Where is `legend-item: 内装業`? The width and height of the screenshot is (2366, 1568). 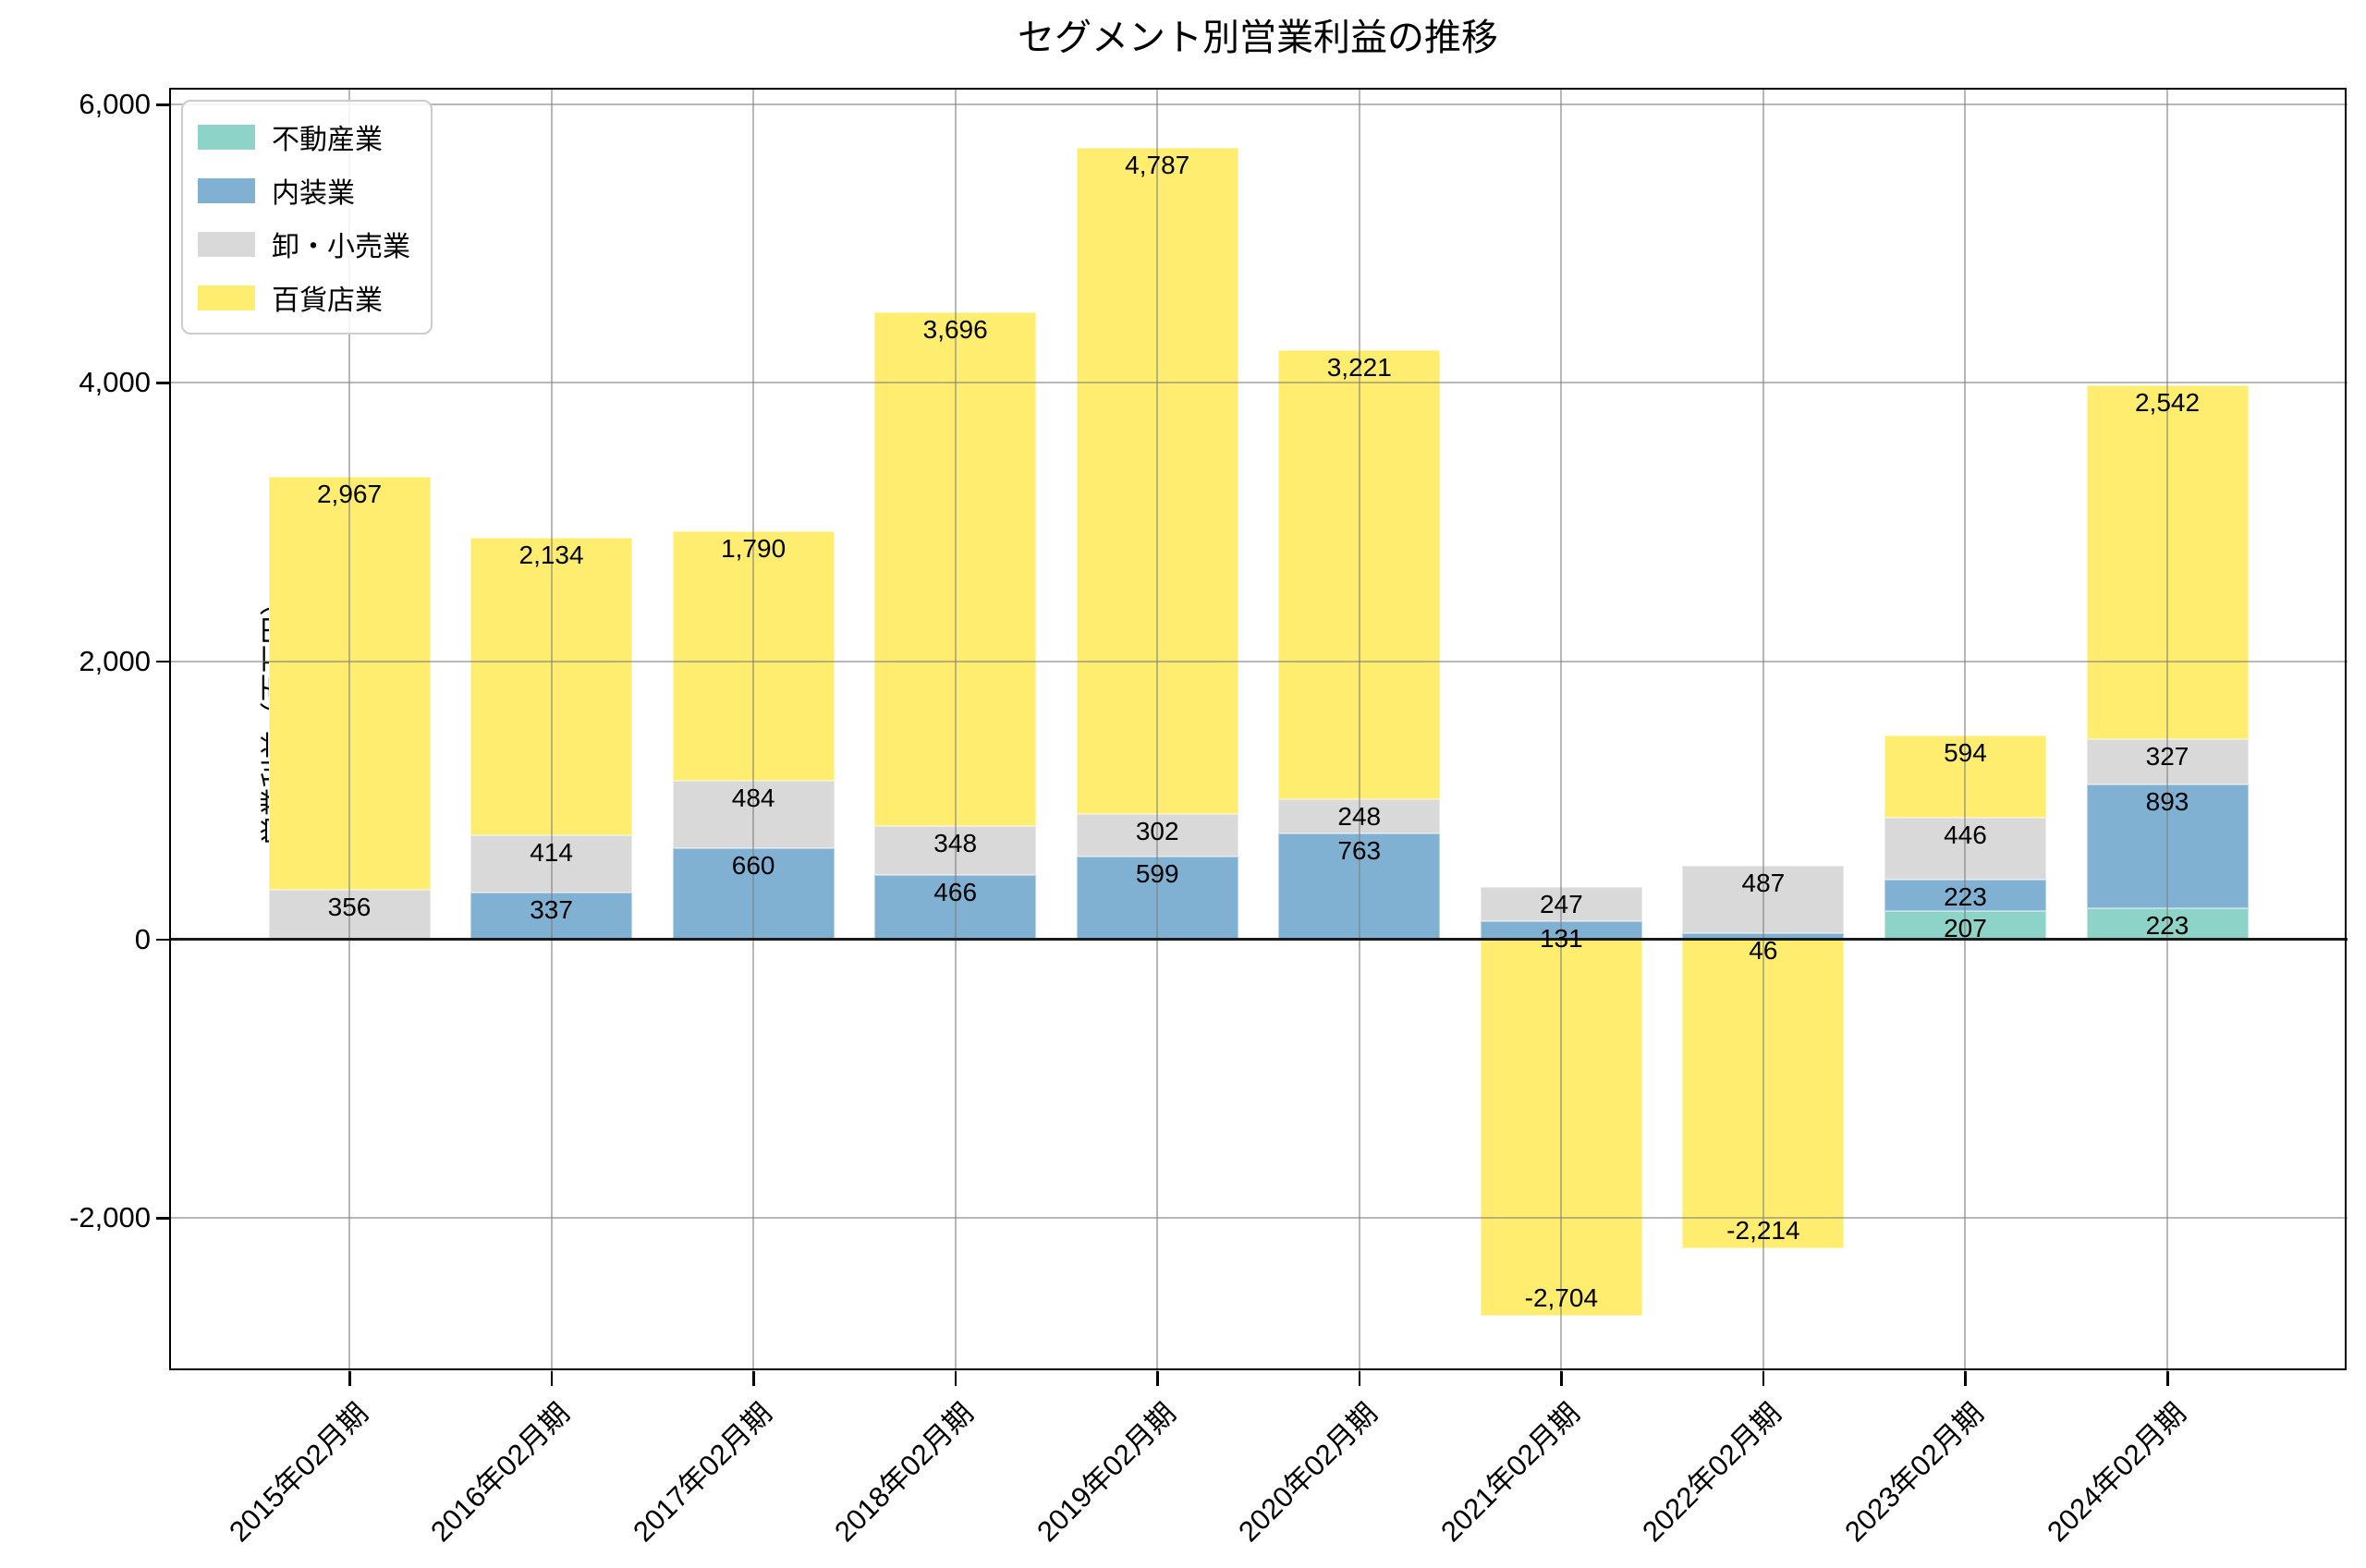 legend-item: 内装業 is located at coordinates (304, 190).